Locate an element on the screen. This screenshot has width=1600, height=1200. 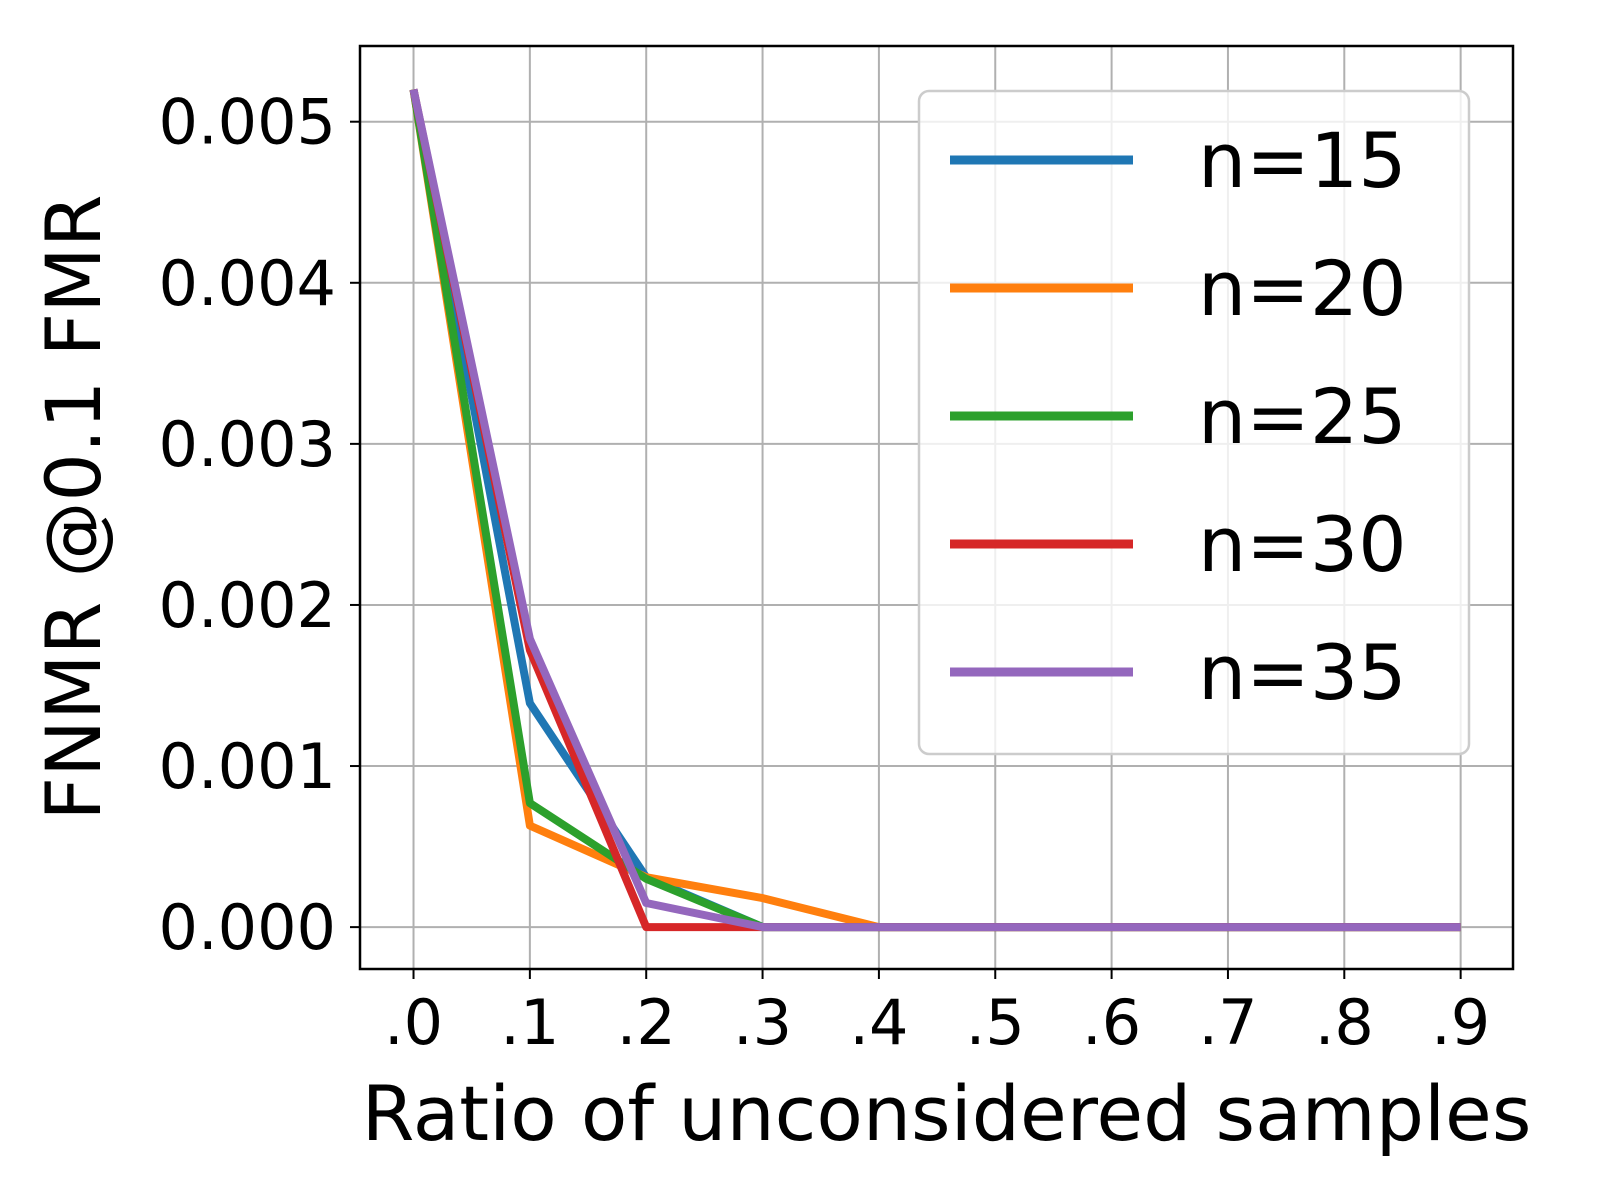
x-tick-label: .2 is located at coordinates (646, 1022).